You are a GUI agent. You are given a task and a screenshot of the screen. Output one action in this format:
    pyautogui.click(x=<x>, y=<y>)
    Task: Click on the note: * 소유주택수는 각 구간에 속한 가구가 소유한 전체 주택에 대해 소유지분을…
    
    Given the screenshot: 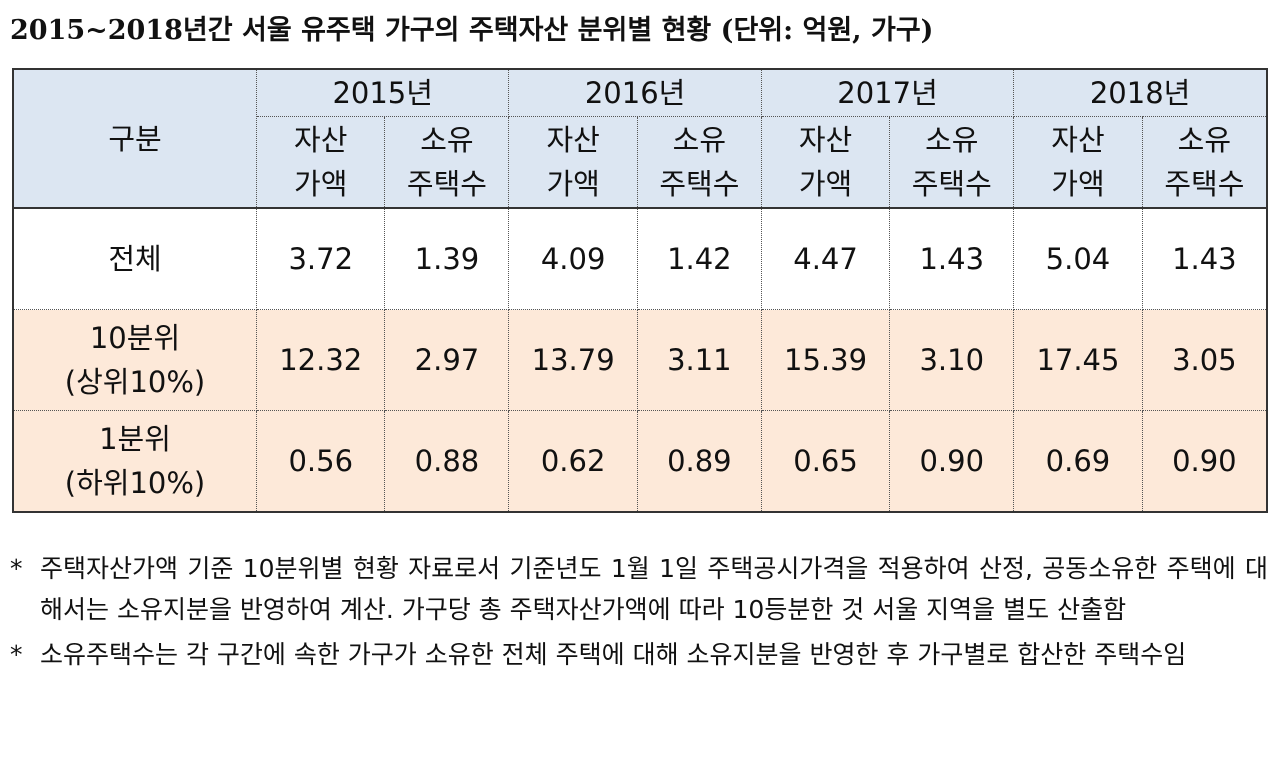 What is the action you would take?
    pyautogui.click(x=639, y=654)
    